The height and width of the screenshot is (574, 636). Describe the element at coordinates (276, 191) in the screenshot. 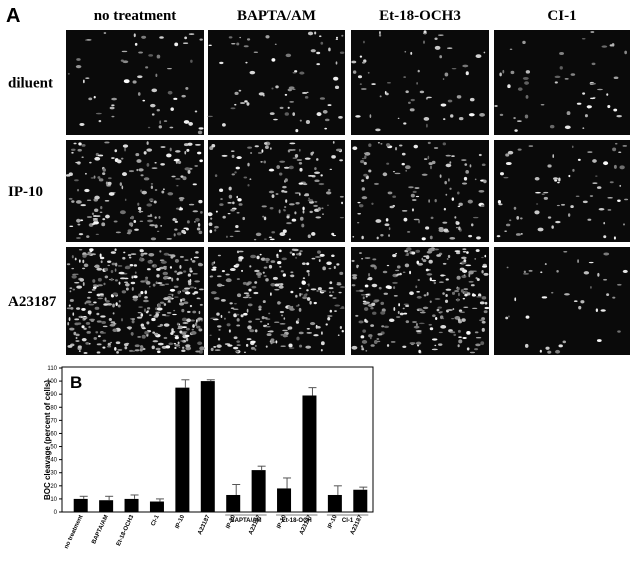

I see `micrograph` at that location.